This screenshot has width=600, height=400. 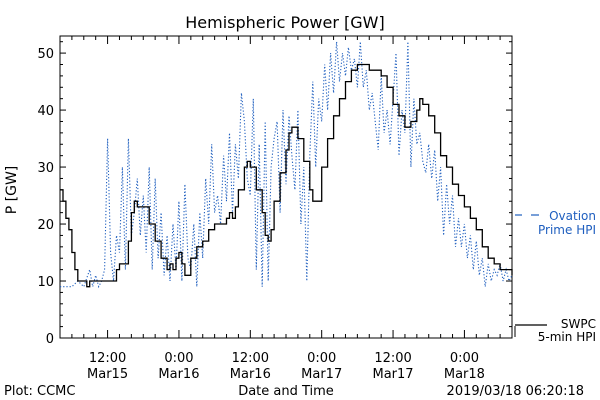 I want to click on y-tick-label: 30, so click(x=45, y=168).